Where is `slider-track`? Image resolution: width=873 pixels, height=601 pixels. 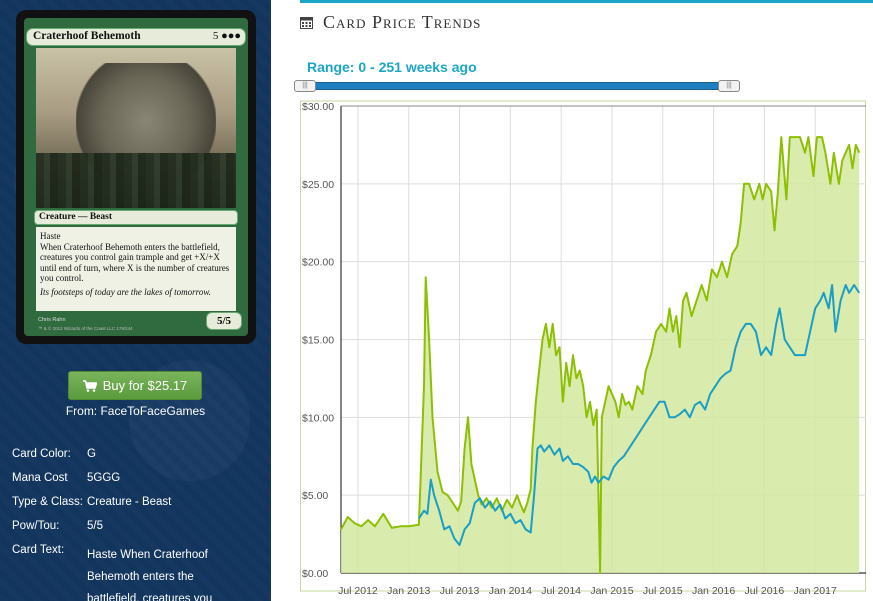 slider-track is located at coordinates (520, 86).